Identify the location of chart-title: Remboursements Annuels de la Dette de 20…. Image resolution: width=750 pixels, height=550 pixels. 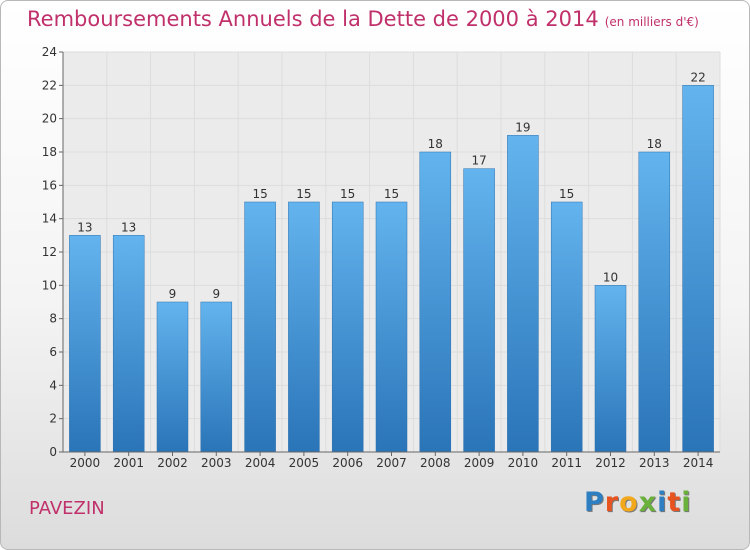
(363, 19).